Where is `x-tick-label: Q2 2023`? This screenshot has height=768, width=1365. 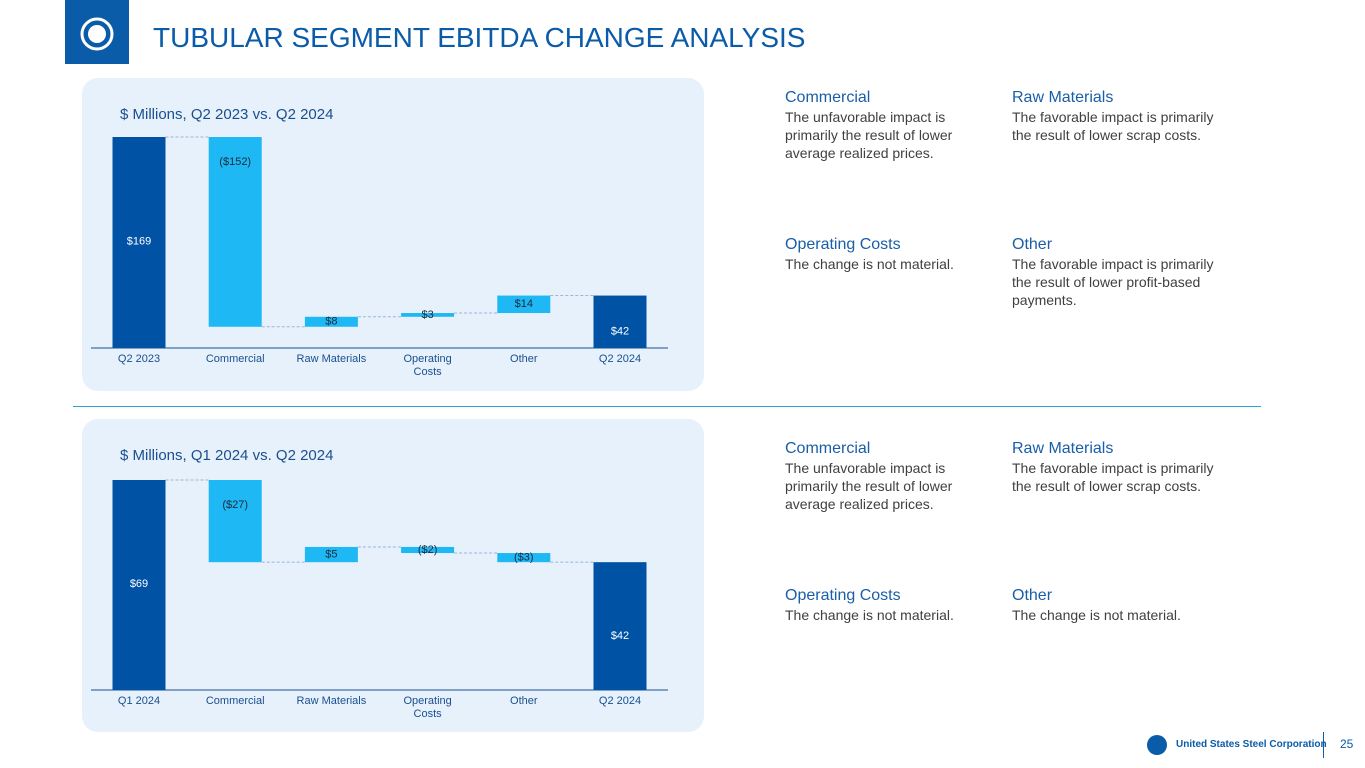 x-tick-label: Q2 2023 is located at coordinates (139, 359).